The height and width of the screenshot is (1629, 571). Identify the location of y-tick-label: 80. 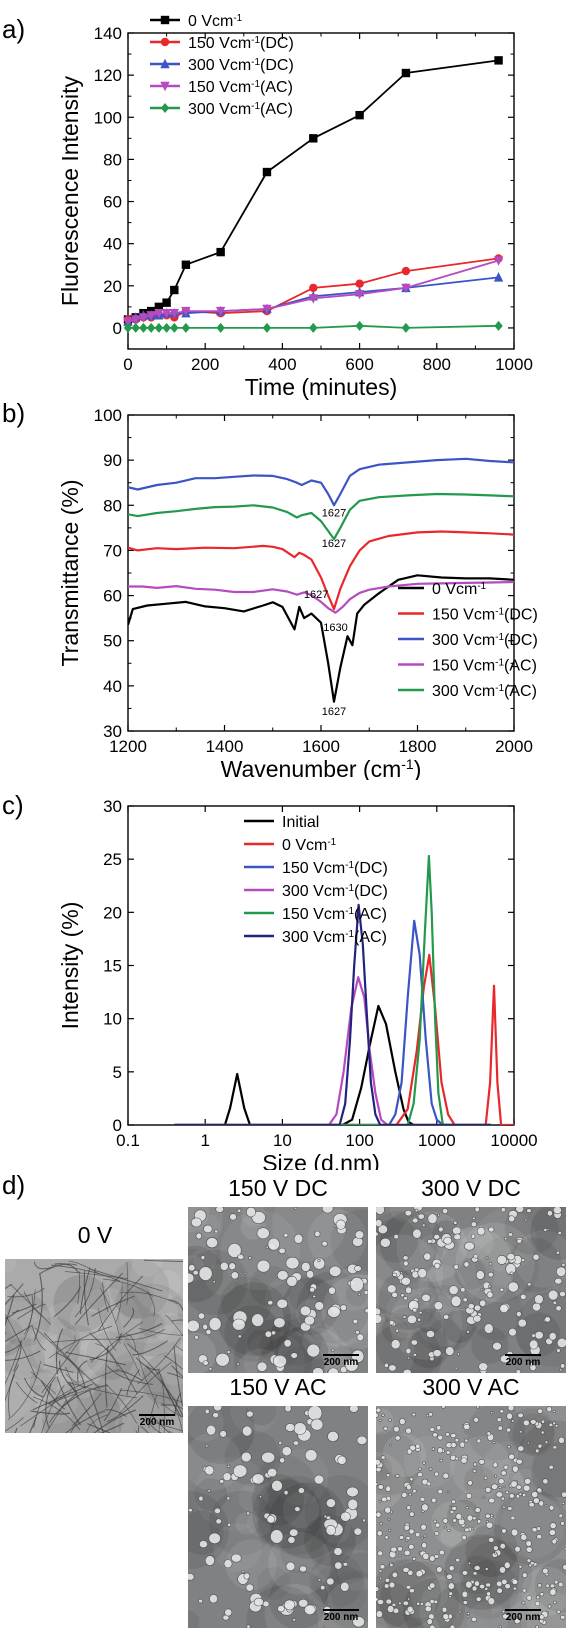
(112, 159).